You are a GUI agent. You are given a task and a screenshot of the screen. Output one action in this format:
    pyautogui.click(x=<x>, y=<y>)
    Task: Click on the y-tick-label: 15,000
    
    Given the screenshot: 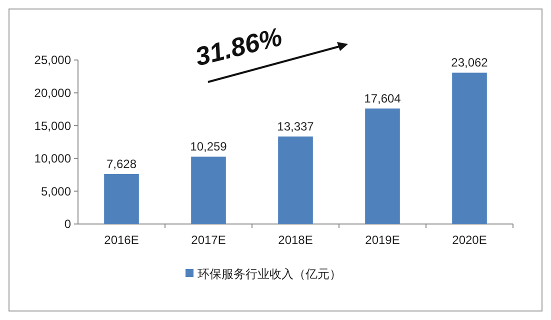 What is the action you would take?
    pyautogui.click(x=53, y=125)
    